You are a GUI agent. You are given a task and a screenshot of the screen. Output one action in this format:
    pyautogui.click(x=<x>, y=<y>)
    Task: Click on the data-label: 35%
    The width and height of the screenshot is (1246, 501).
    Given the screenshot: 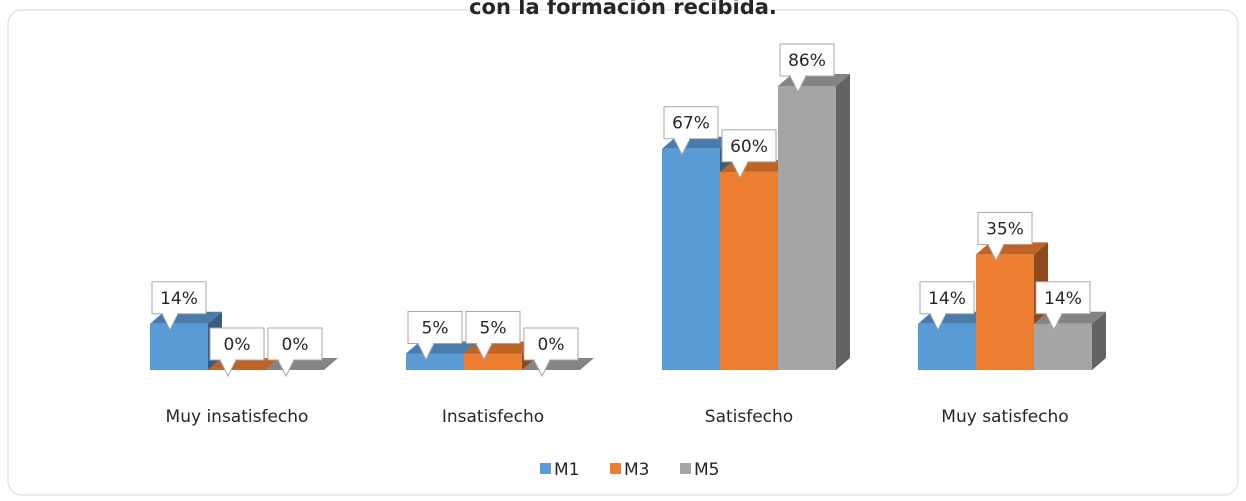 What is the action you would take?
    pyautogui.click(x=1005, y=229)
    